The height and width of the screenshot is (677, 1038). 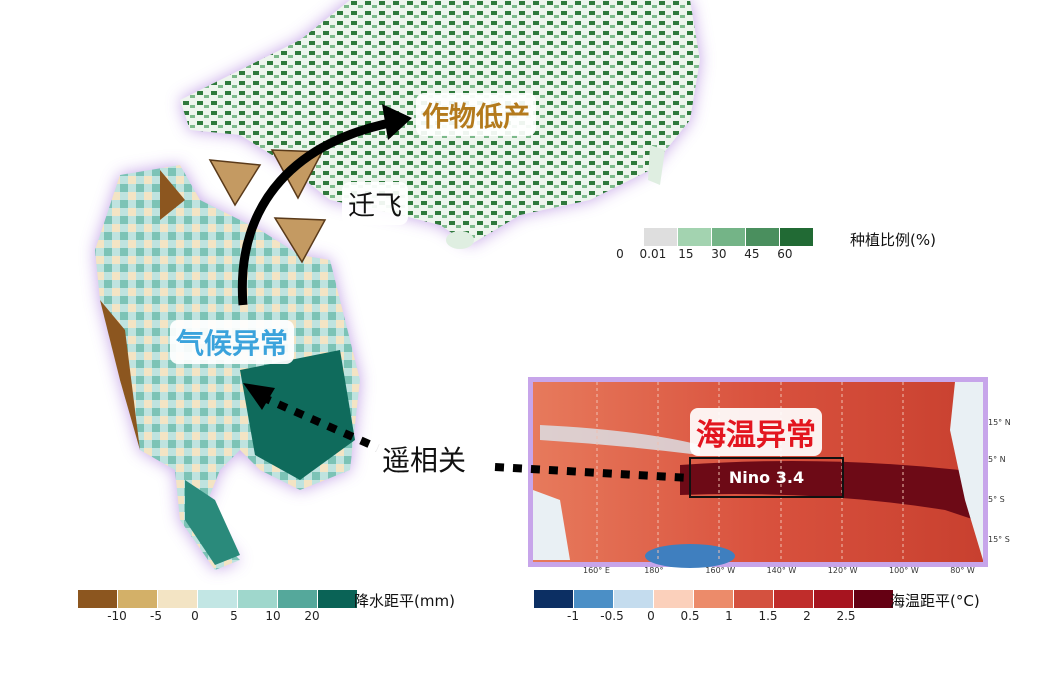 What do you see at coordinates (404, 601) in the screenshot?
I see `precip-legend-title: 降水距平(mm)` at bounding box center [404, 601].